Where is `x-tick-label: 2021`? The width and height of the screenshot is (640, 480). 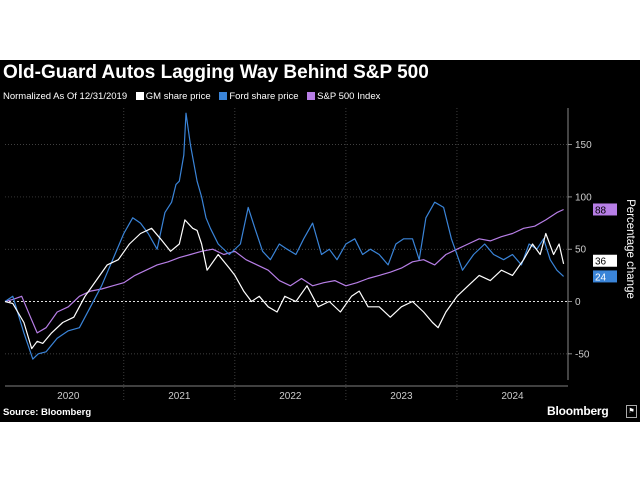
x-tick-label: 2021 is located at coordinates (179, 396).